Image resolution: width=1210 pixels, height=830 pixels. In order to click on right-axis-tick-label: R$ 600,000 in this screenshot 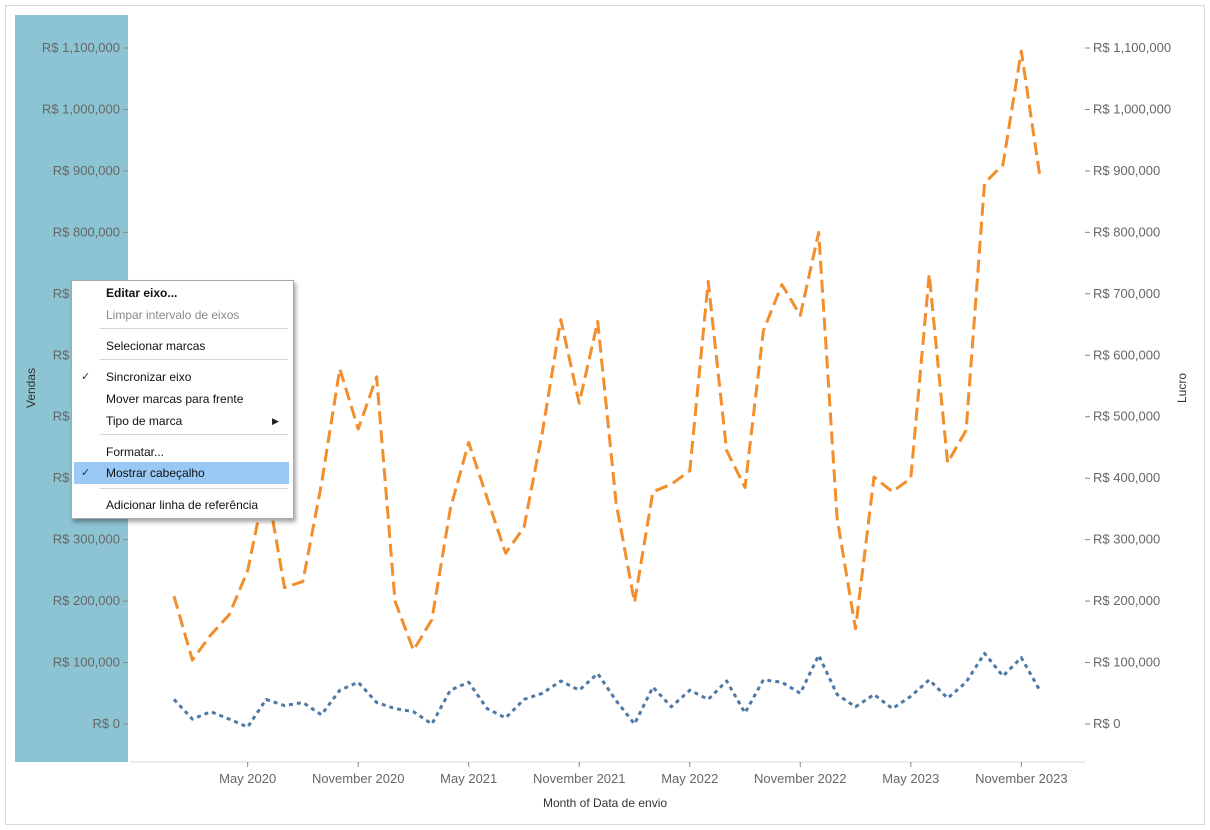, I will do `click(1126, 354)`.